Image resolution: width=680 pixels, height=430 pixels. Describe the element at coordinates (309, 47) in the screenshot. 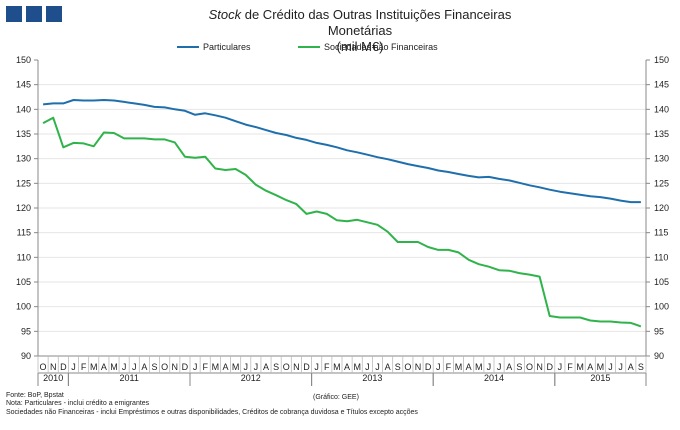

I see `legend-swatch-sociedades` at that location.